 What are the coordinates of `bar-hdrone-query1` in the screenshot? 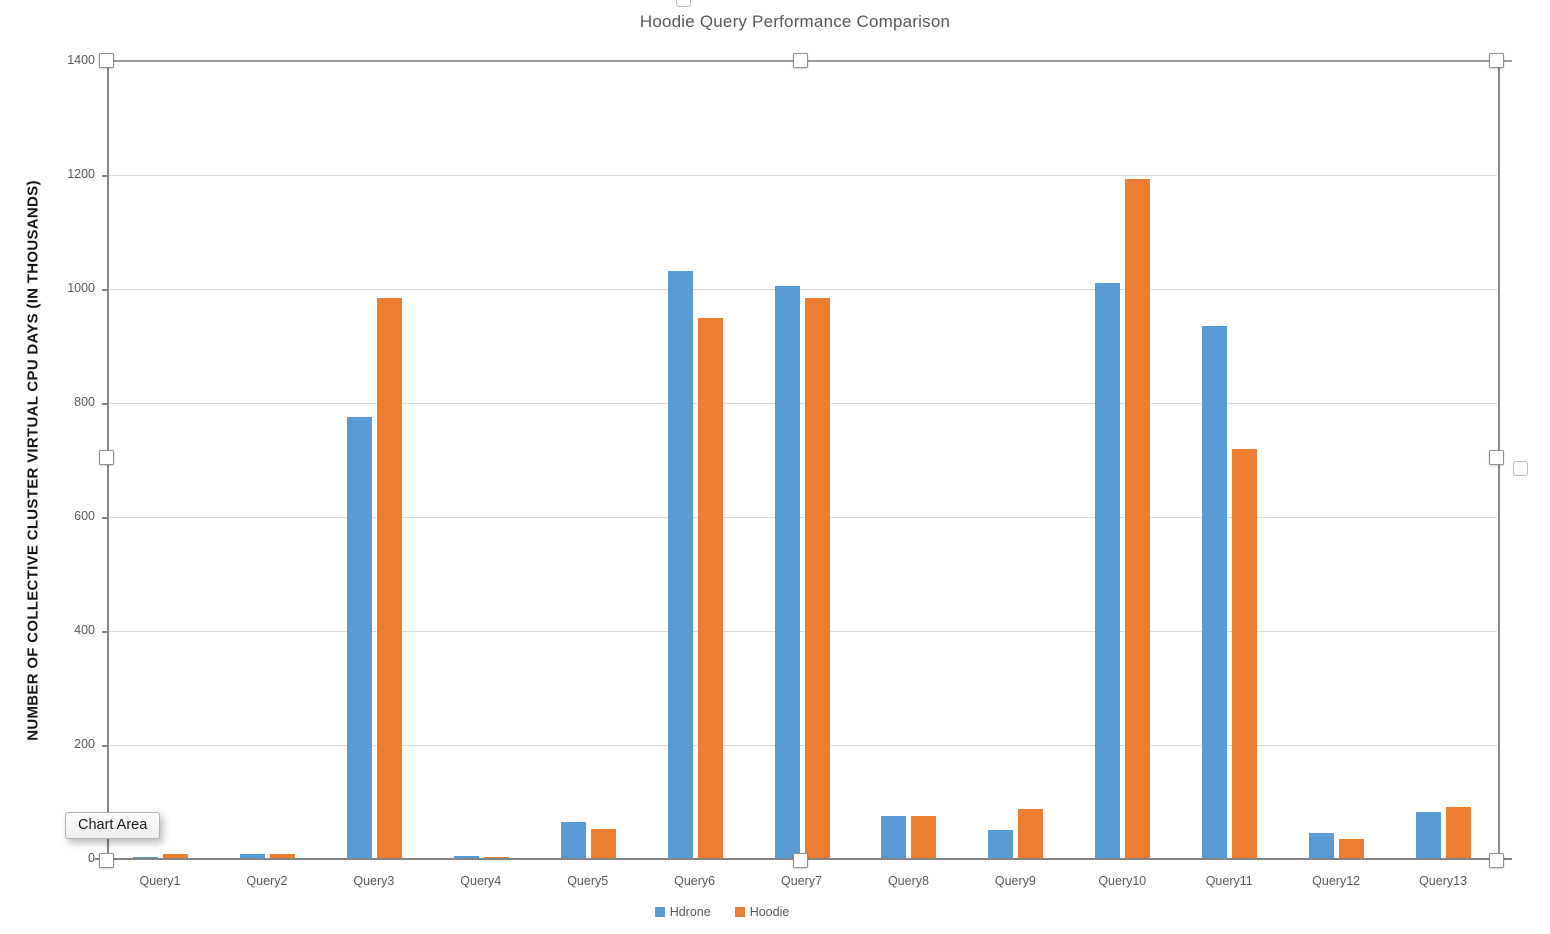 It's located at (145, 857).